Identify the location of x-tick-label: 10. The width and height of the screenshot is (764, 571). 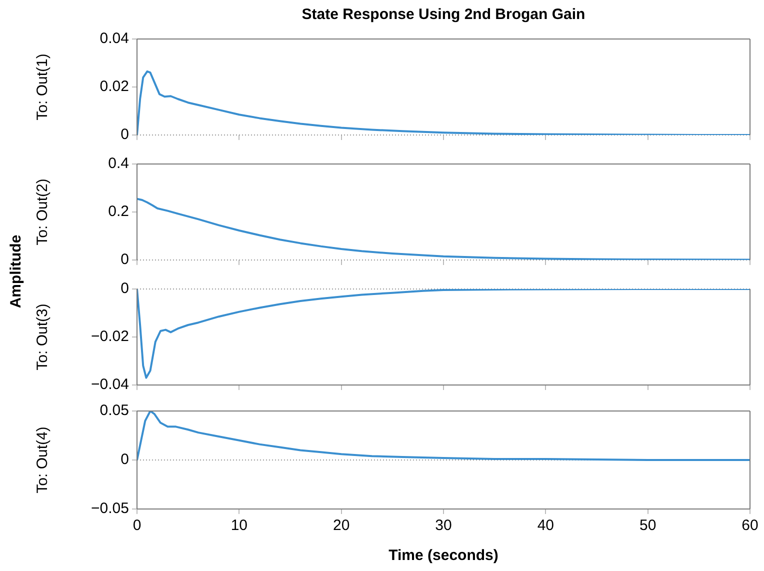
(239, 525).